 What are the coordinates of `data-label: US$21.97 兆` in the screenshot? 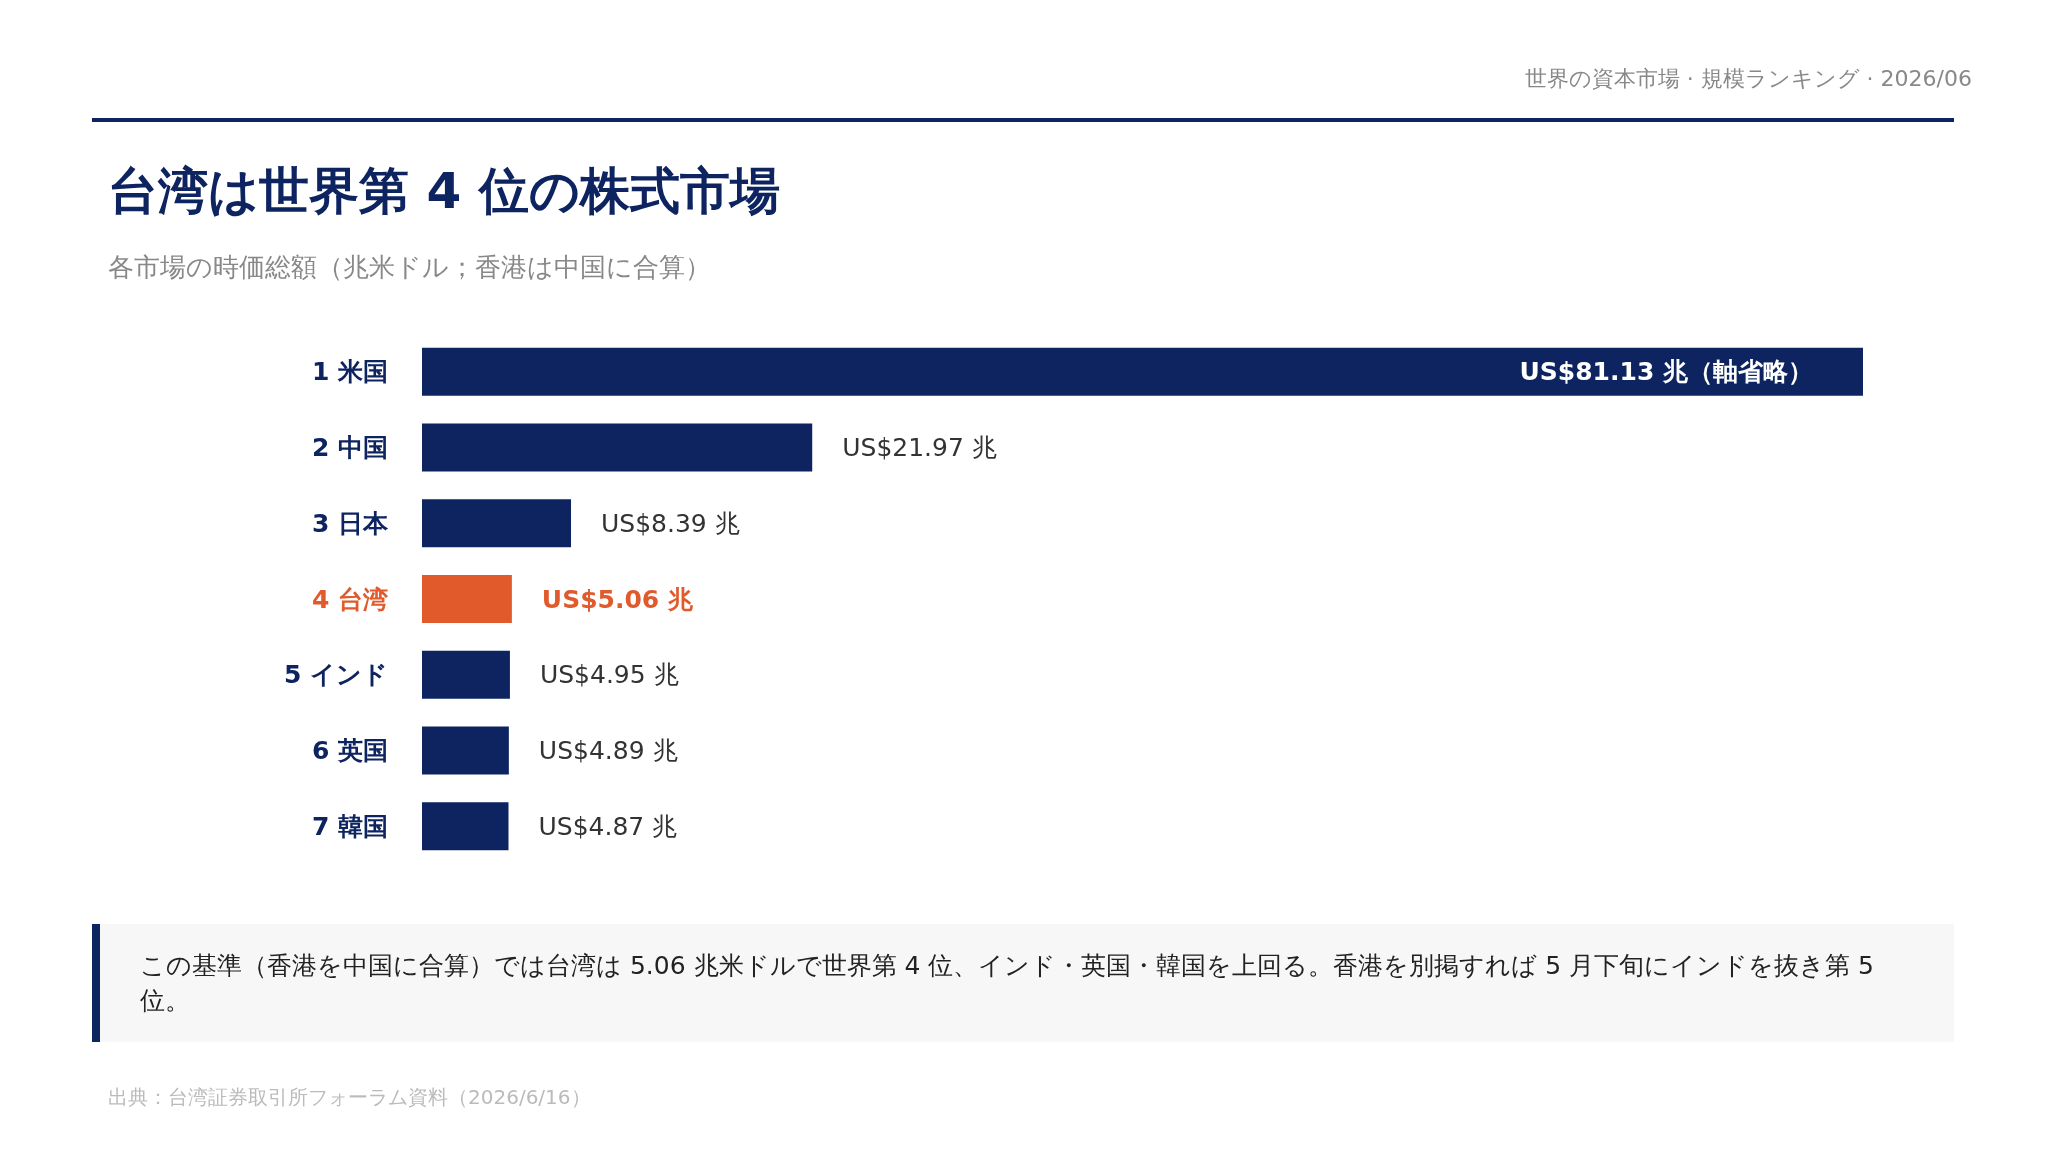 It's located at (919, 448).